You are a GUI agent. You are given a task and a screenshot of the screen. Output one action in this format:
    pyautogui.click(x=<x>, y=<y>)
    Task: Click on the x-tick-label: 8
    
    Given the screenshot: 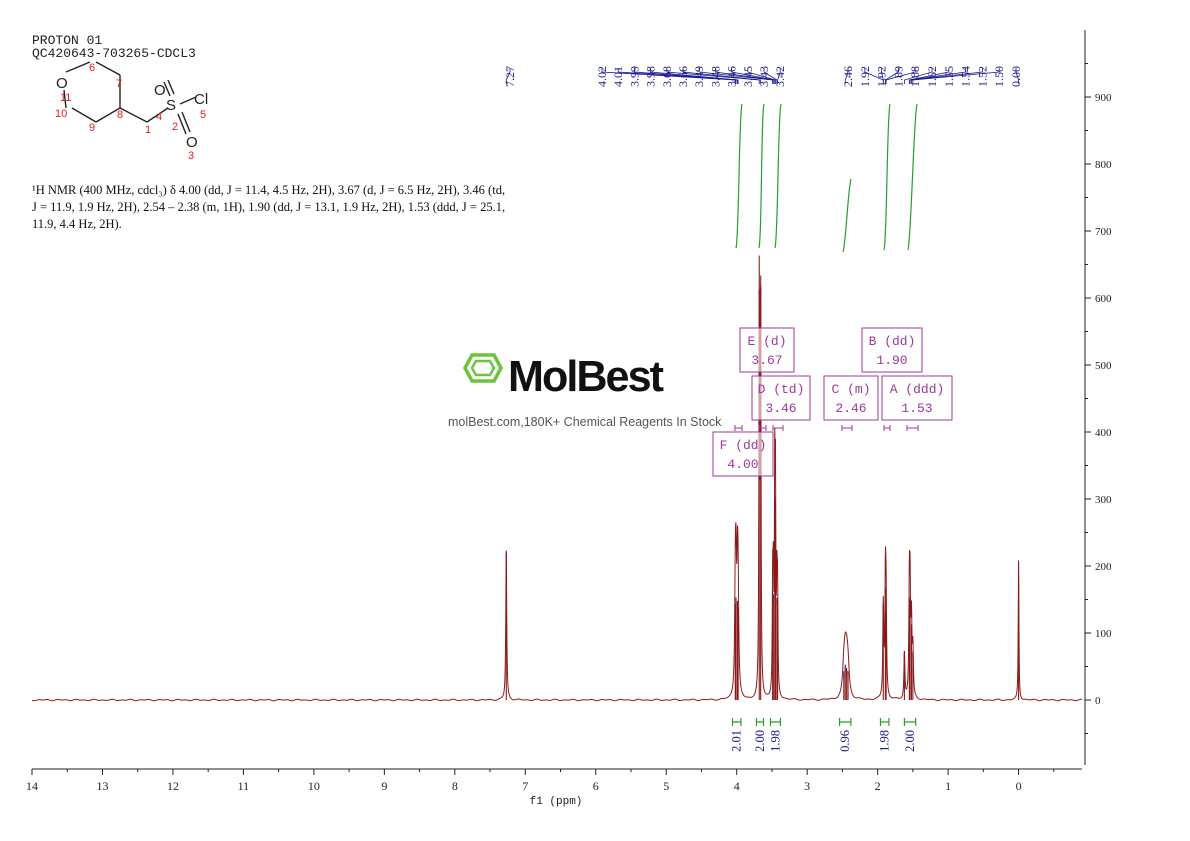 What is the action you would take?
    pyautogui.click(x=455, y=786)
    